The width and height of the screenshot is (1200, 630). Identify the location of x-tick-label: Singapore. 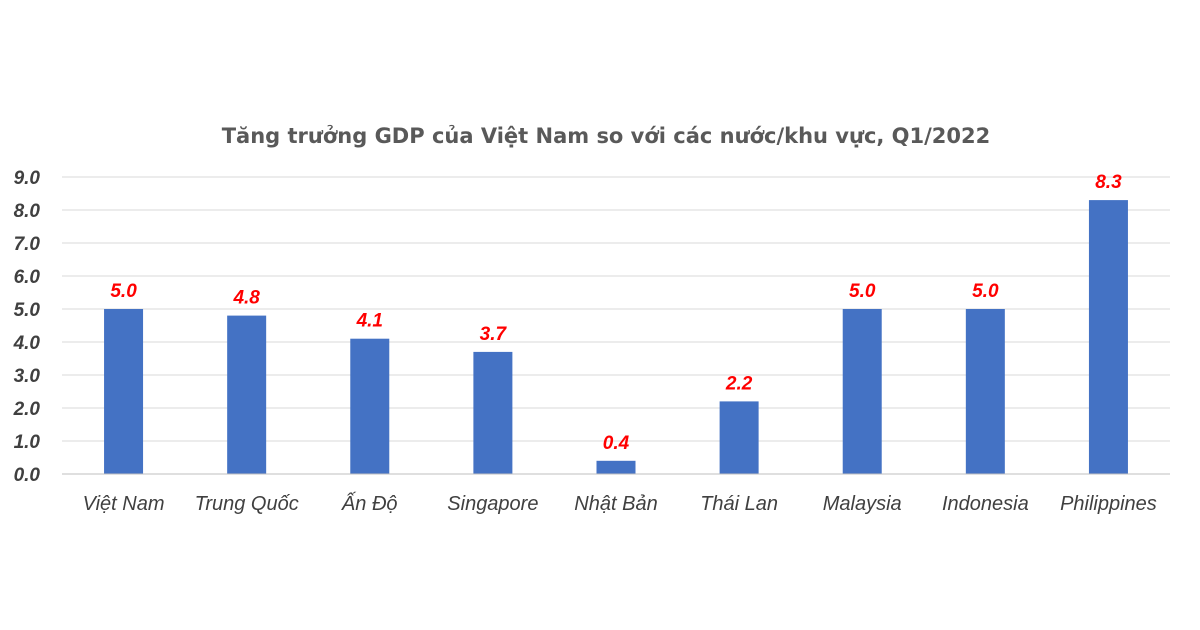
(492, 504).